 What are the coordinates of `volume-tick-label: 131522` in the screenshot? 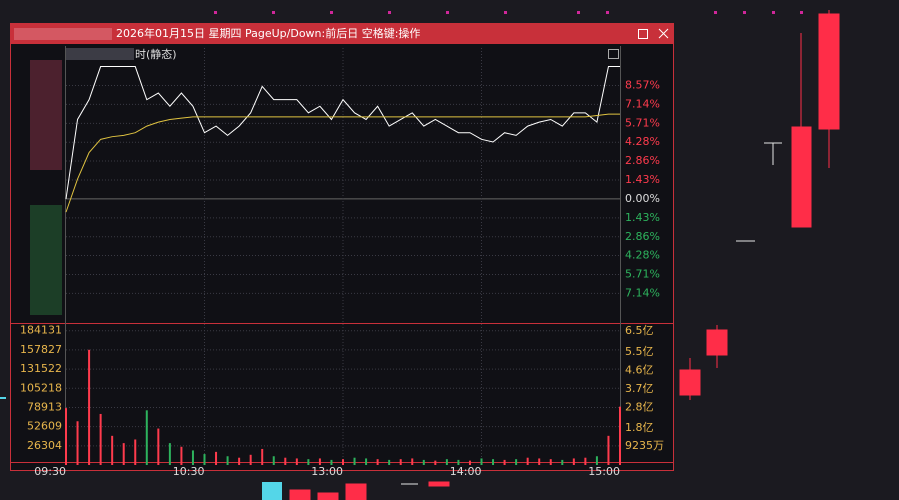 It's located at (41, 368).